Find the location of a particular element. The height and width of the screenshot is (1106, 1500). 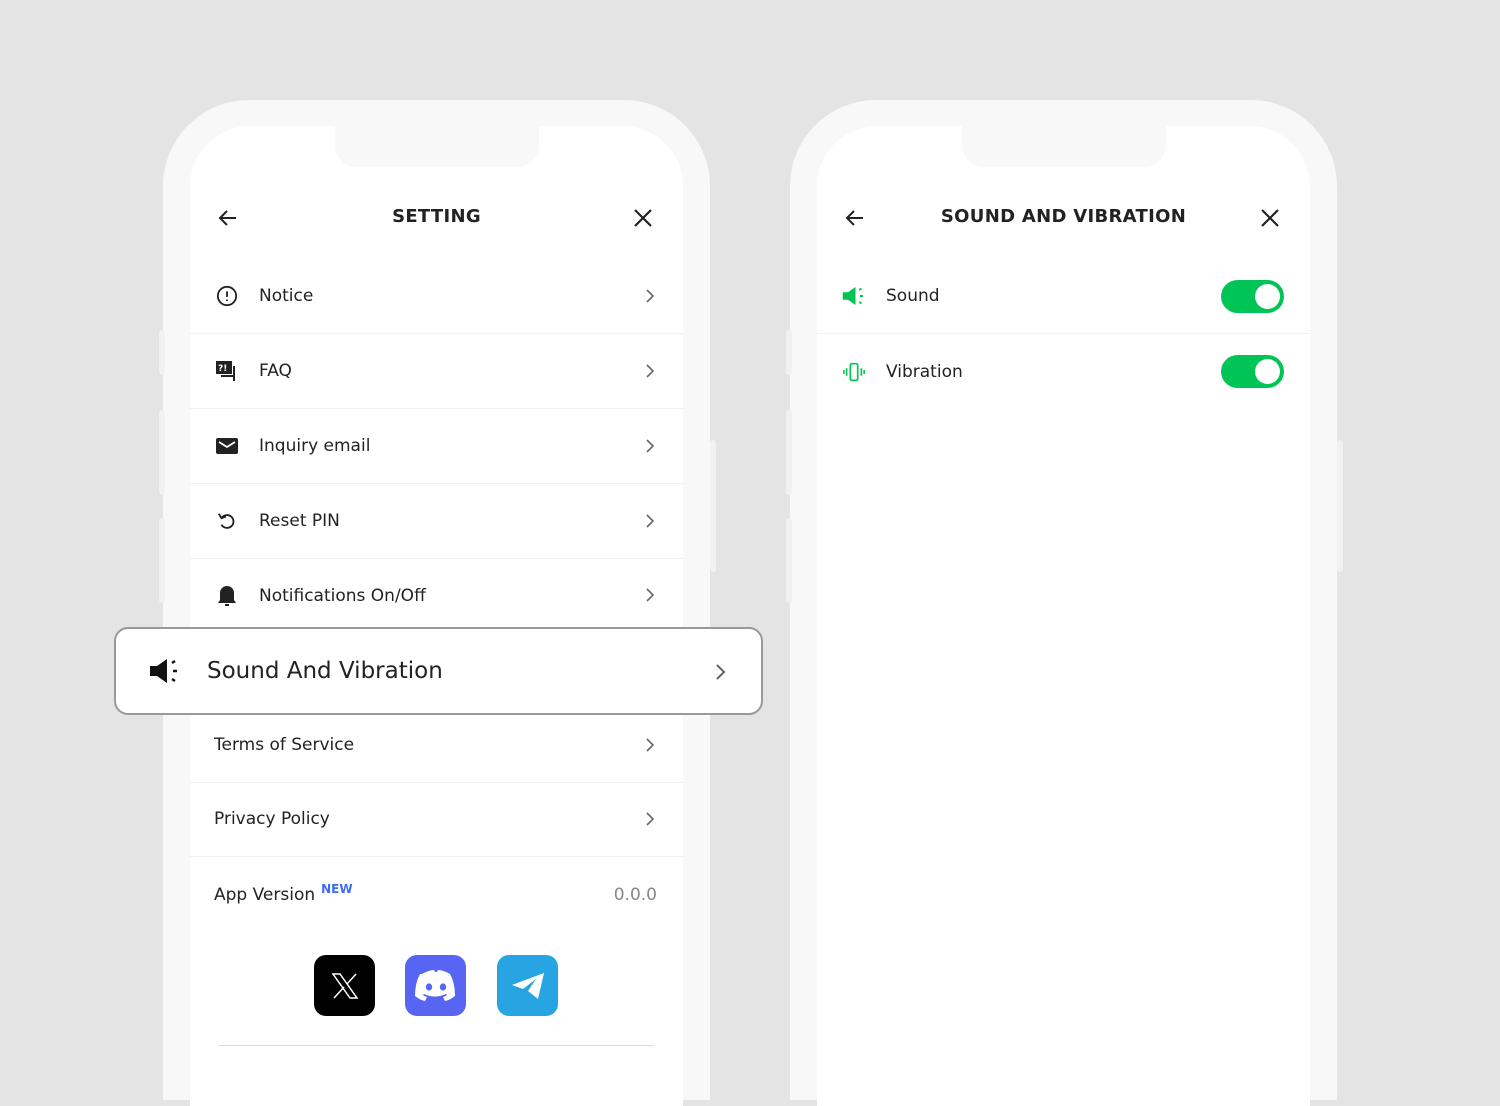

setting-row-vibration: Vibration is located at coordinates (1063, 371).